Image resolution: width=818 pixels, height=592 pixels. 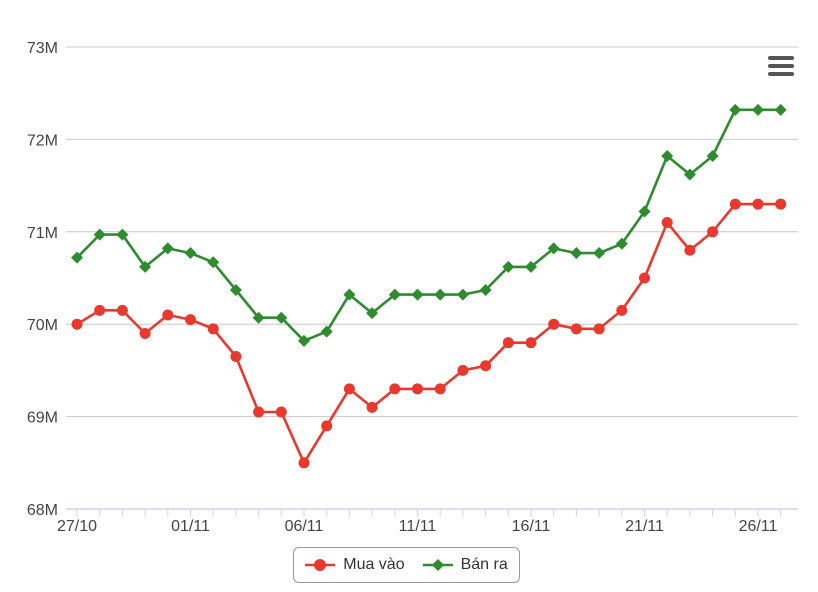 I want to click on y-tick-label: 72M, so click(x=42, y=140).